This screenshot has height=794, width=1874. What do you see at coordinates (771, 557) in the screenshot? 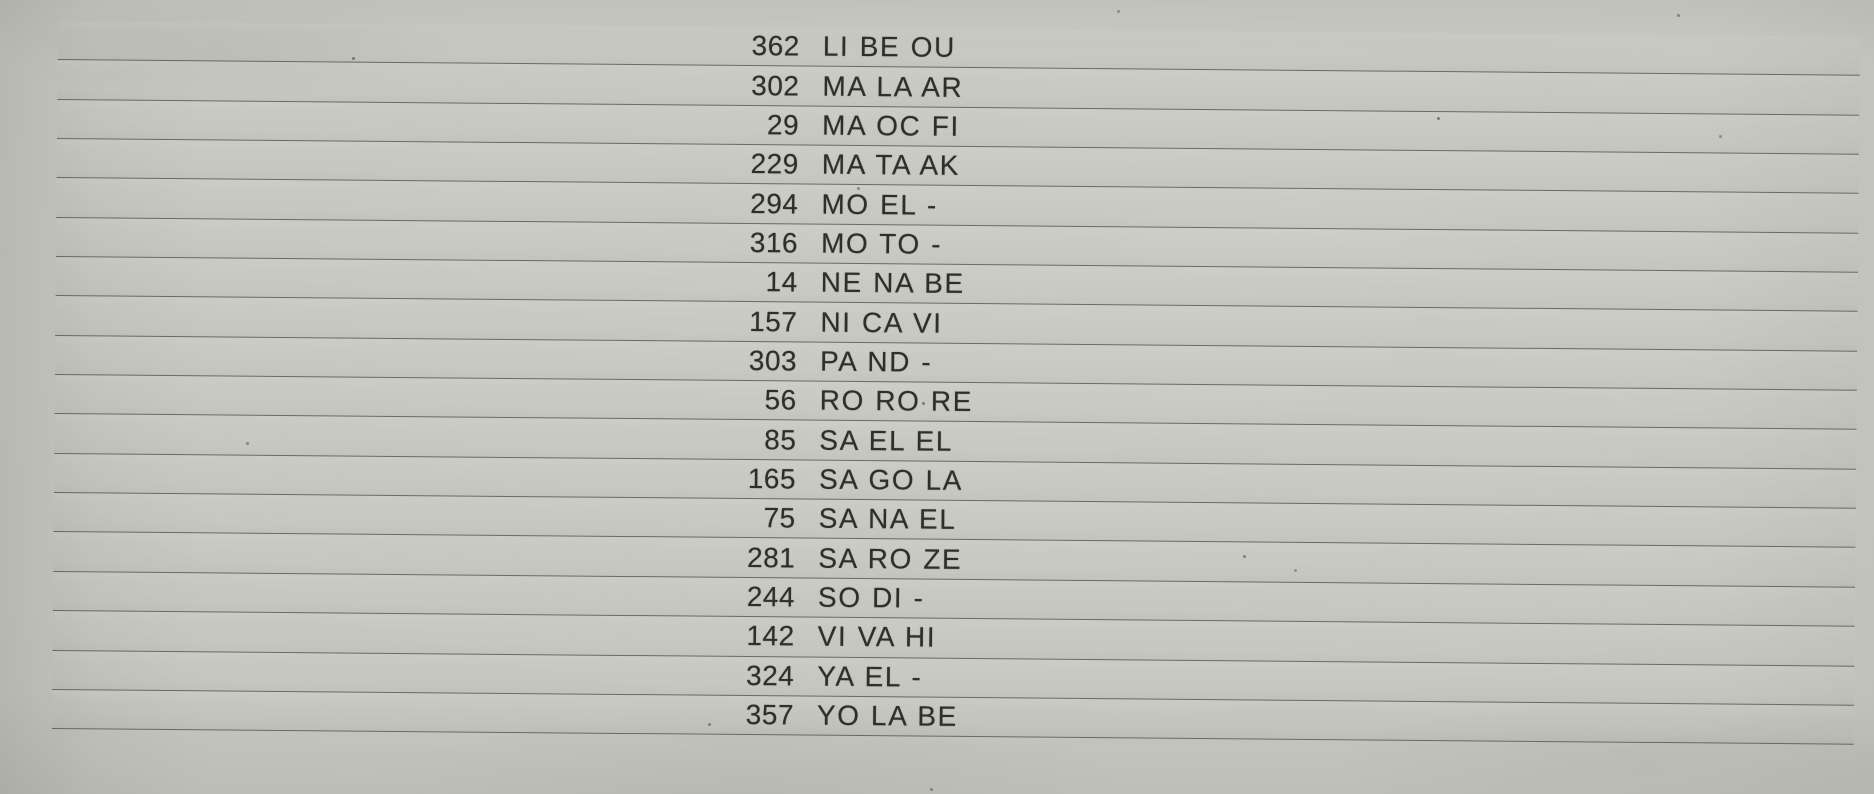
I see `row-number: 281` at bounding box center [771, 557].